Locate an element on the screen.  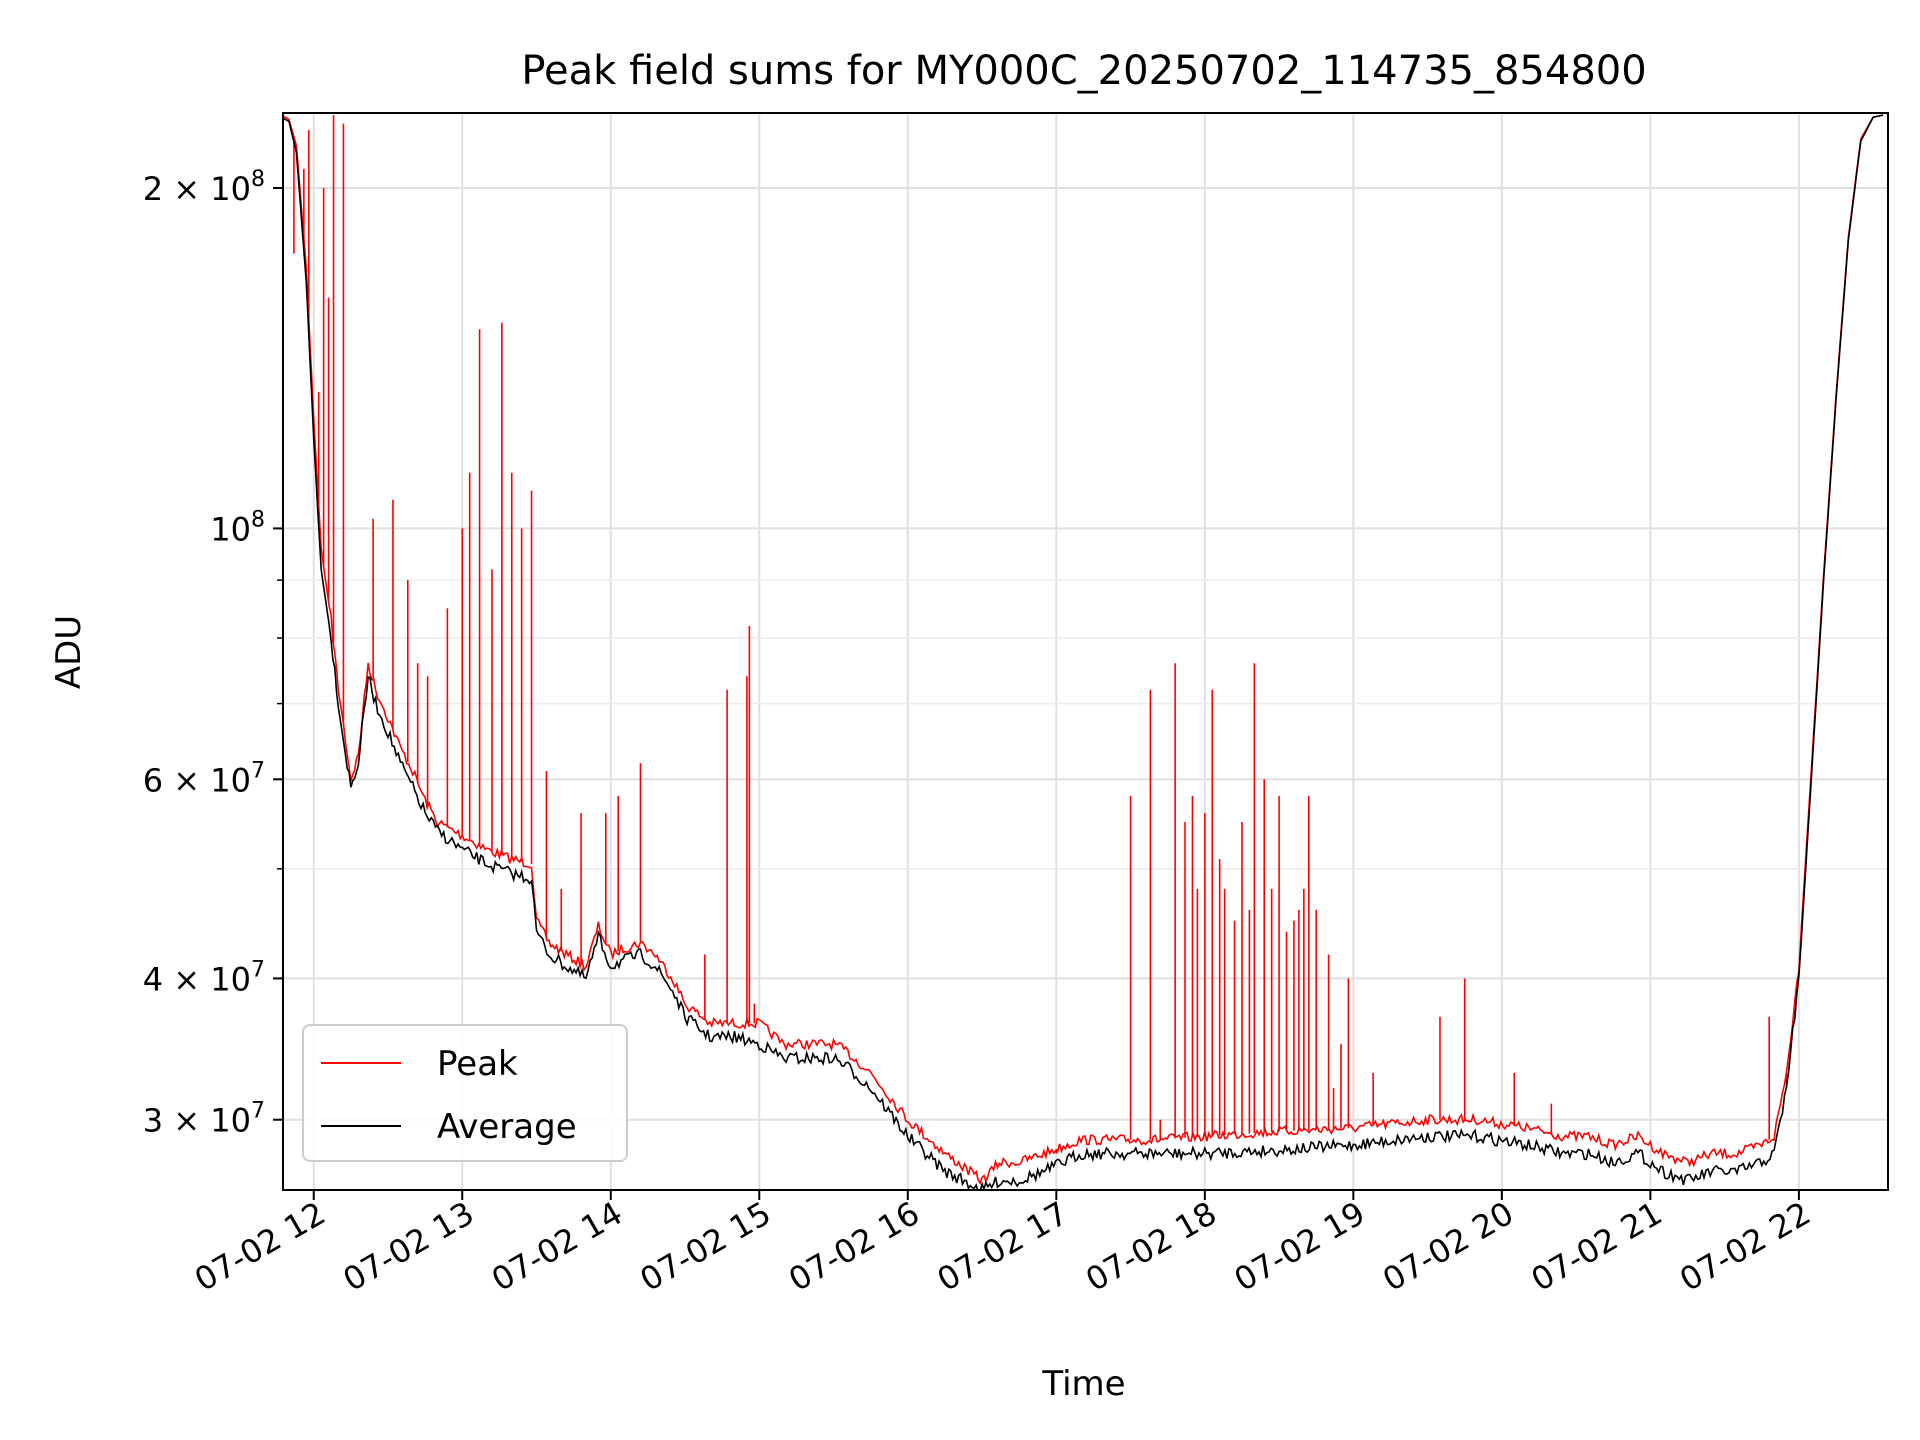
y-tick-label: 6 × 107 is located at coordinates (204, 778).